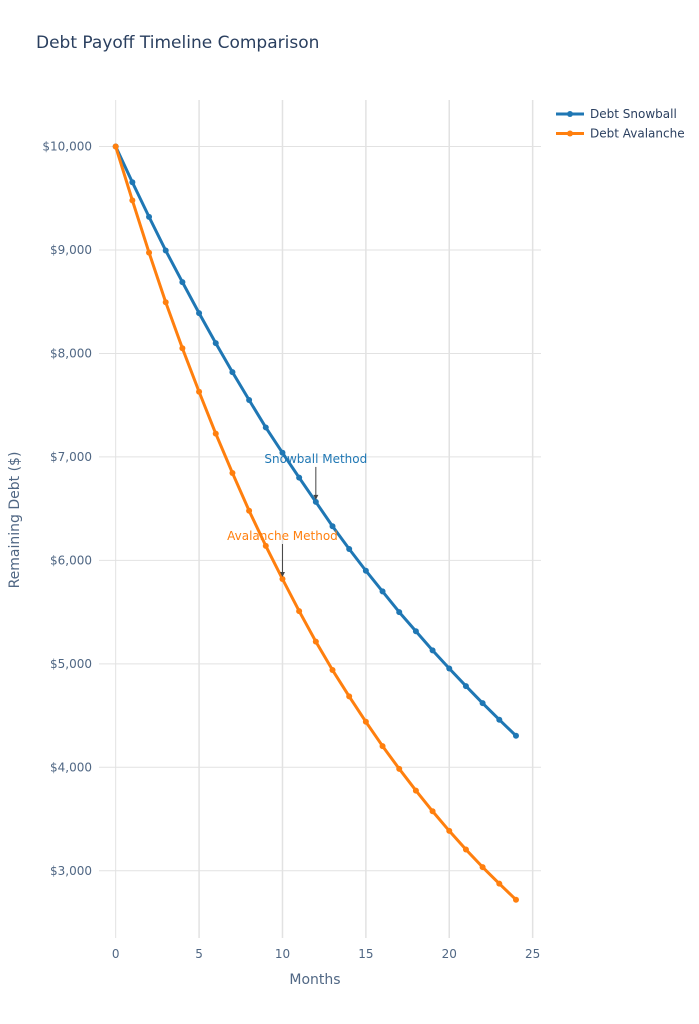 The width and height of the screenshot is (699, 1024). What do you see at coordinates (315, 459) in the screenshot?
I see `annotation-label: Snowball Method` at bounding box center [315, 459].